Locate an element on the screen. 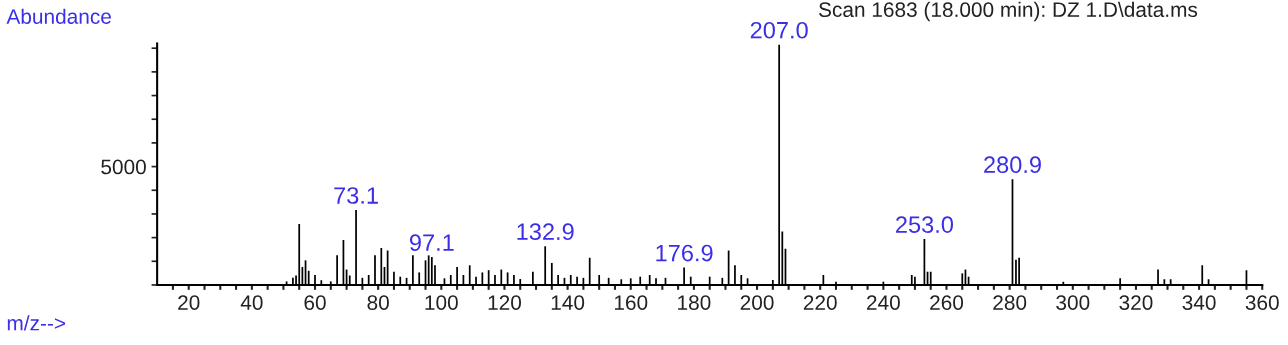 The image size is (1288, 345). annotation: 132.9 is located at coordinates (545, 232).